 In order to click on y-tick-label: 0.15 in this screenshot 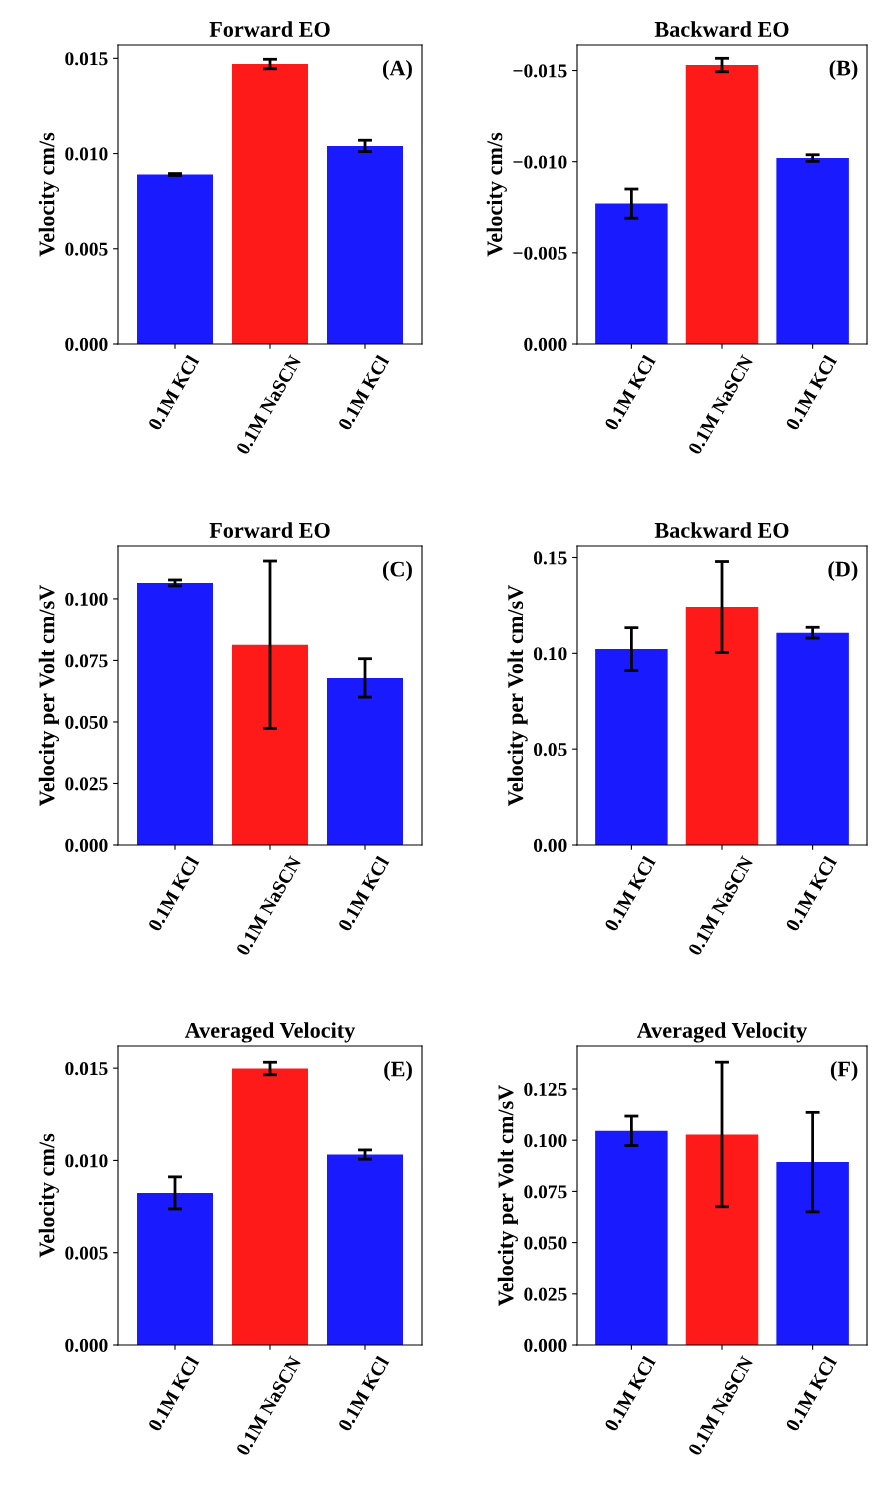, I will do `click(550, 558)`.